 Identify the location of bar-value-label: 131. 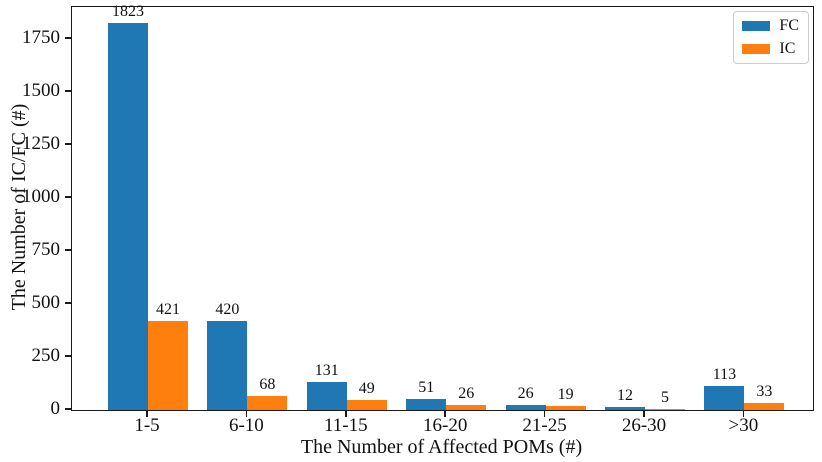
(326, 371).